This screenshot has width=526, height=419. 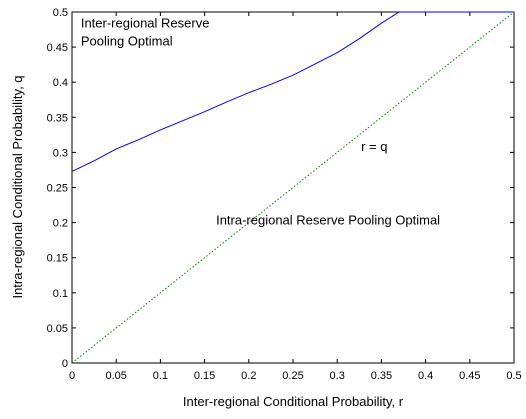 I want to click on x-tick-label: 0.3, so click(x=337, y=376).